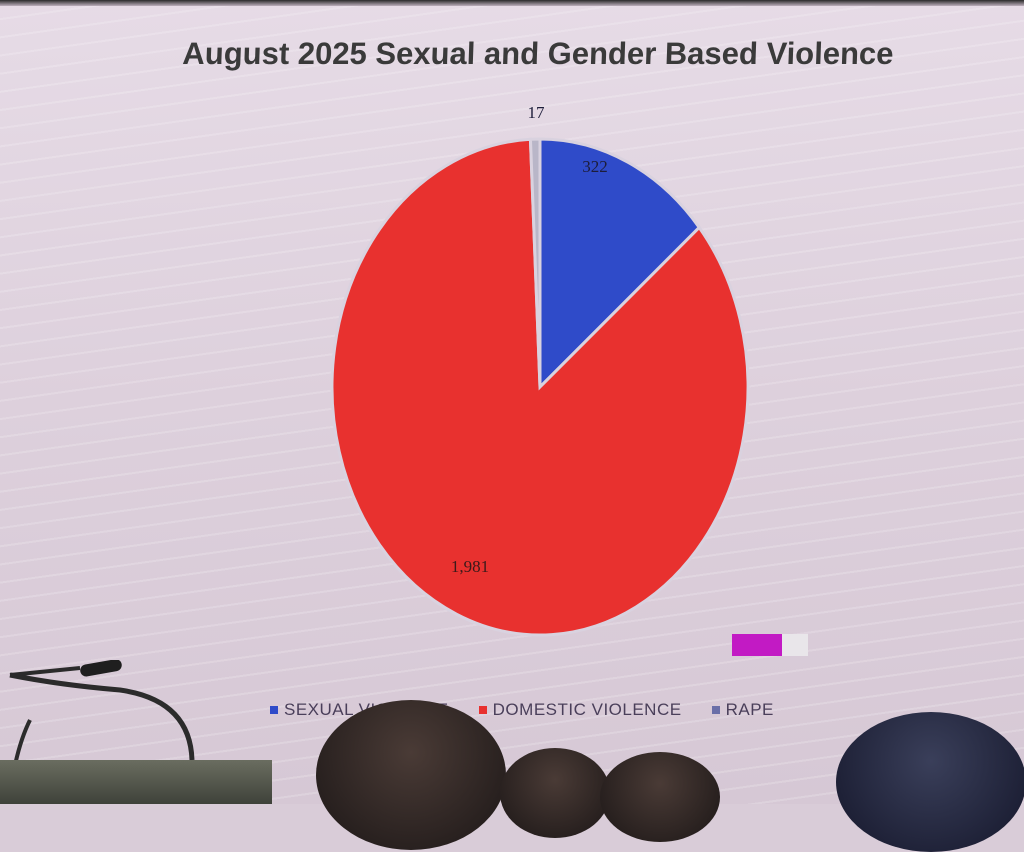 Image resolution: width=1024 pixels, height=852 pixels. Describe the element at coordinates (274, 710) in the screenshot. I see `legend-swatch-sexual-violence` at that location.